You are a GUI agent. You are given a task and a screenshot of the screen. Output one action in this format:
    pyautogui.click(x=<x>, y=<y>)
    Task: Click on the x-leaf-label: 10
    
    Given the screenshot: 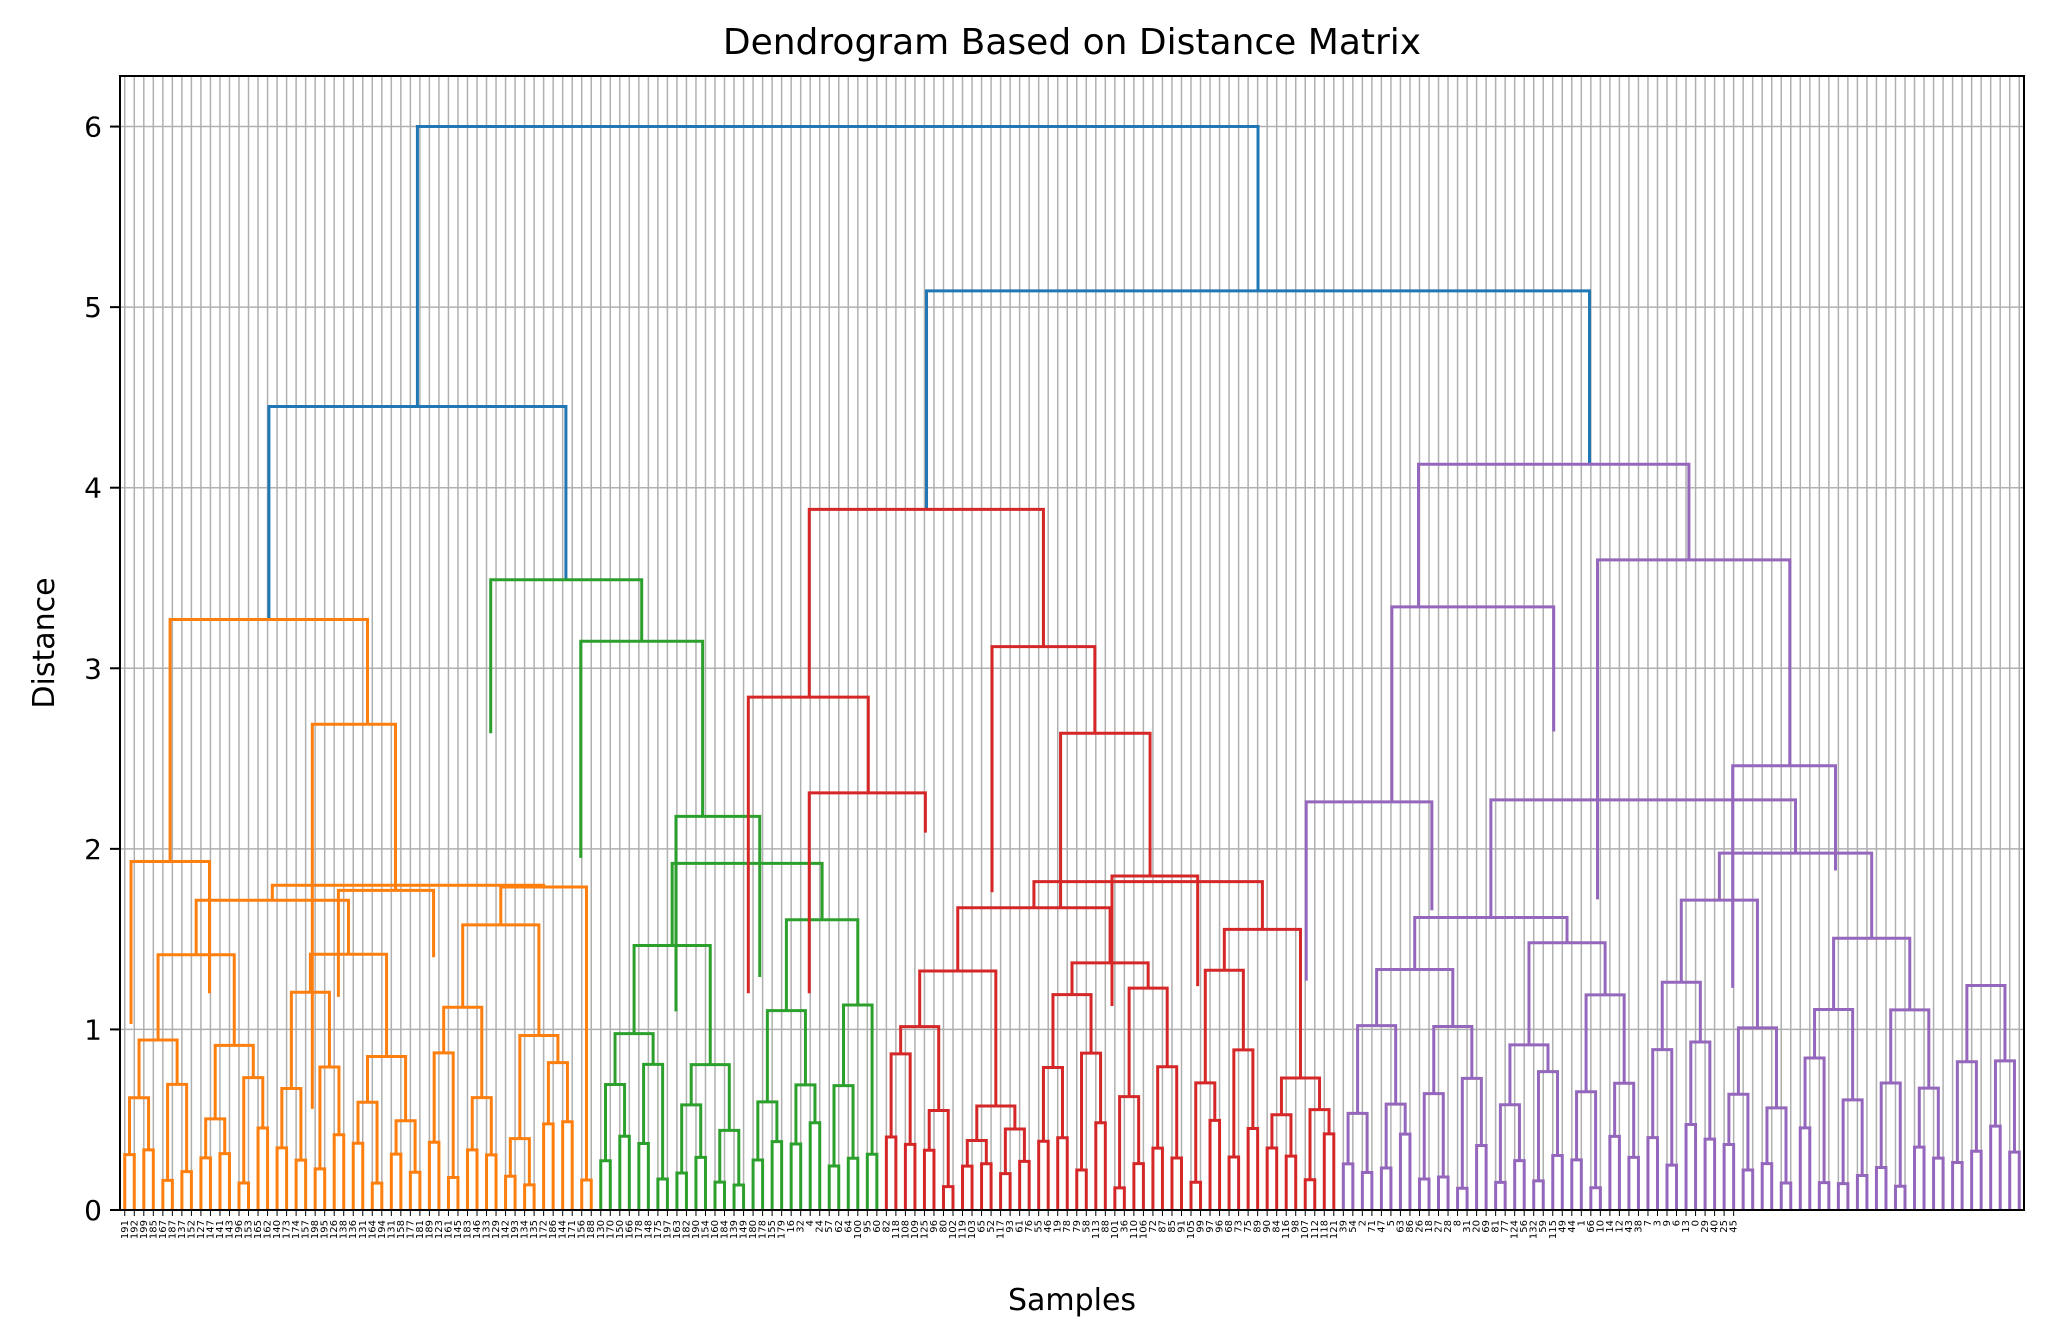 What is the action you would take?
    pyautogui.click(x=1600, y=1226)
    